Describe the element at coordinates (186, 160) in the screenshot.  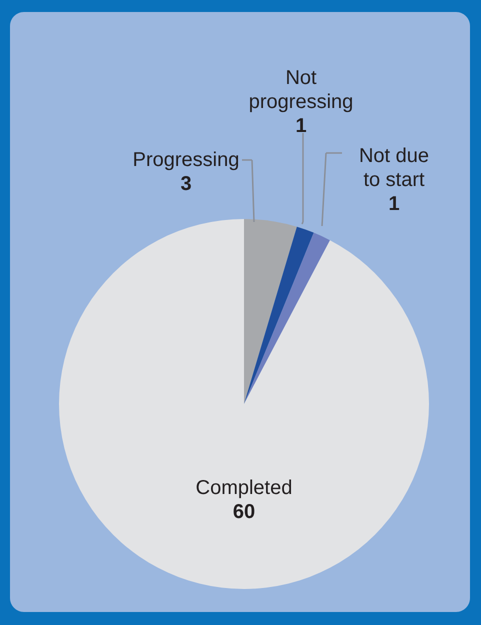
I see `slice-label: Progressing` at that location.